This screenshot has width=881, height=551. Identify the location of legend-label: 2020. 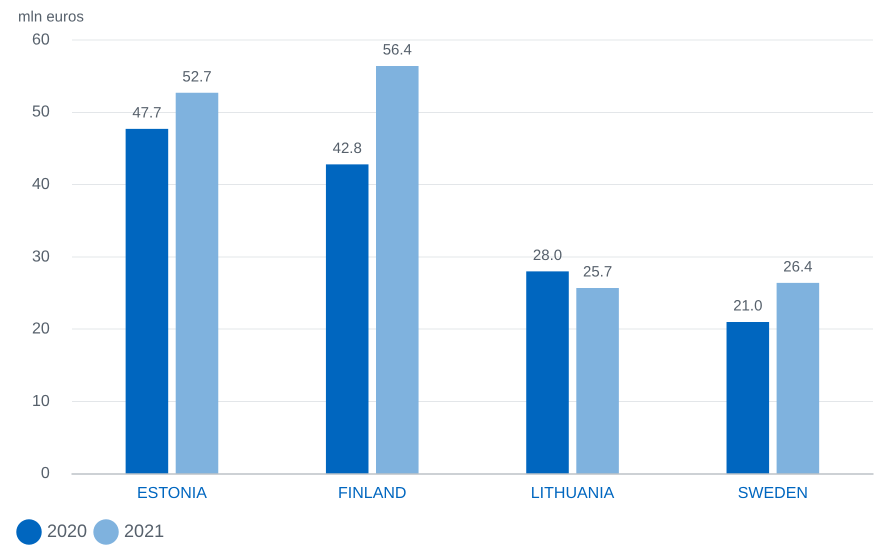
(67, 530).